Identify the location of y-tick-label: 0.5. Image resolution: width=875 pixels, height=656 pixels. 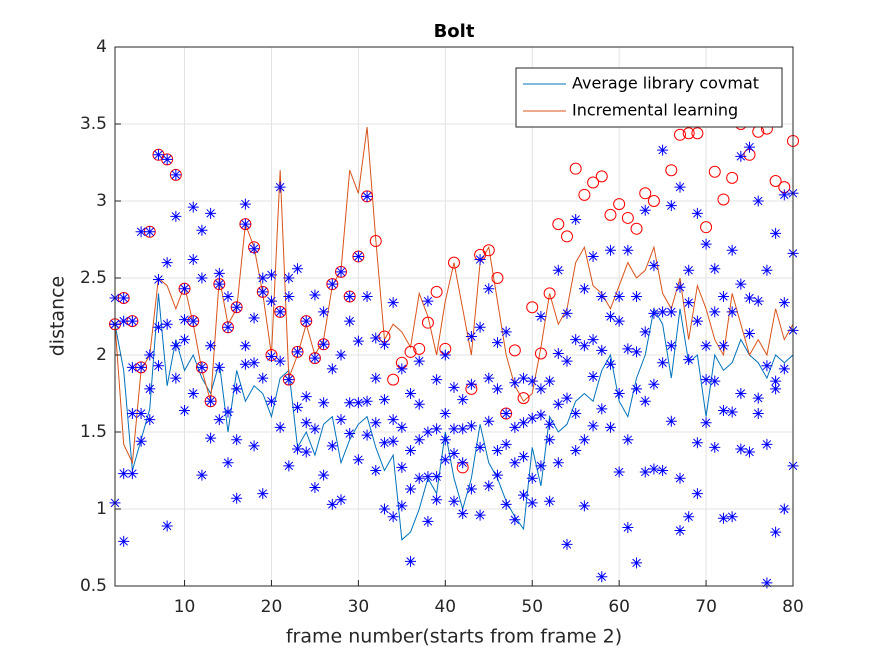
(93, 586).